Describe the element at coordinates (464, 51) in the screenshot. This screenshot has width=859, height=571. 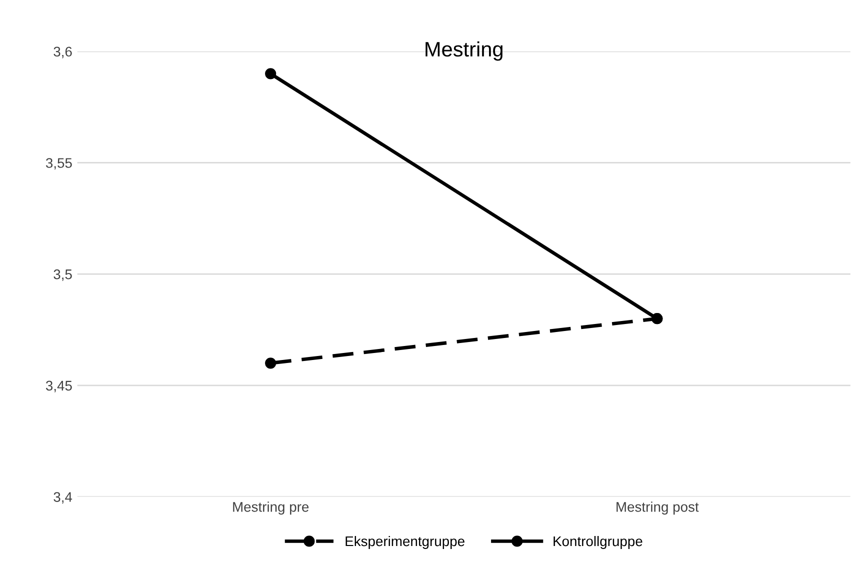
I see `chart-title: Mestring` at that location.